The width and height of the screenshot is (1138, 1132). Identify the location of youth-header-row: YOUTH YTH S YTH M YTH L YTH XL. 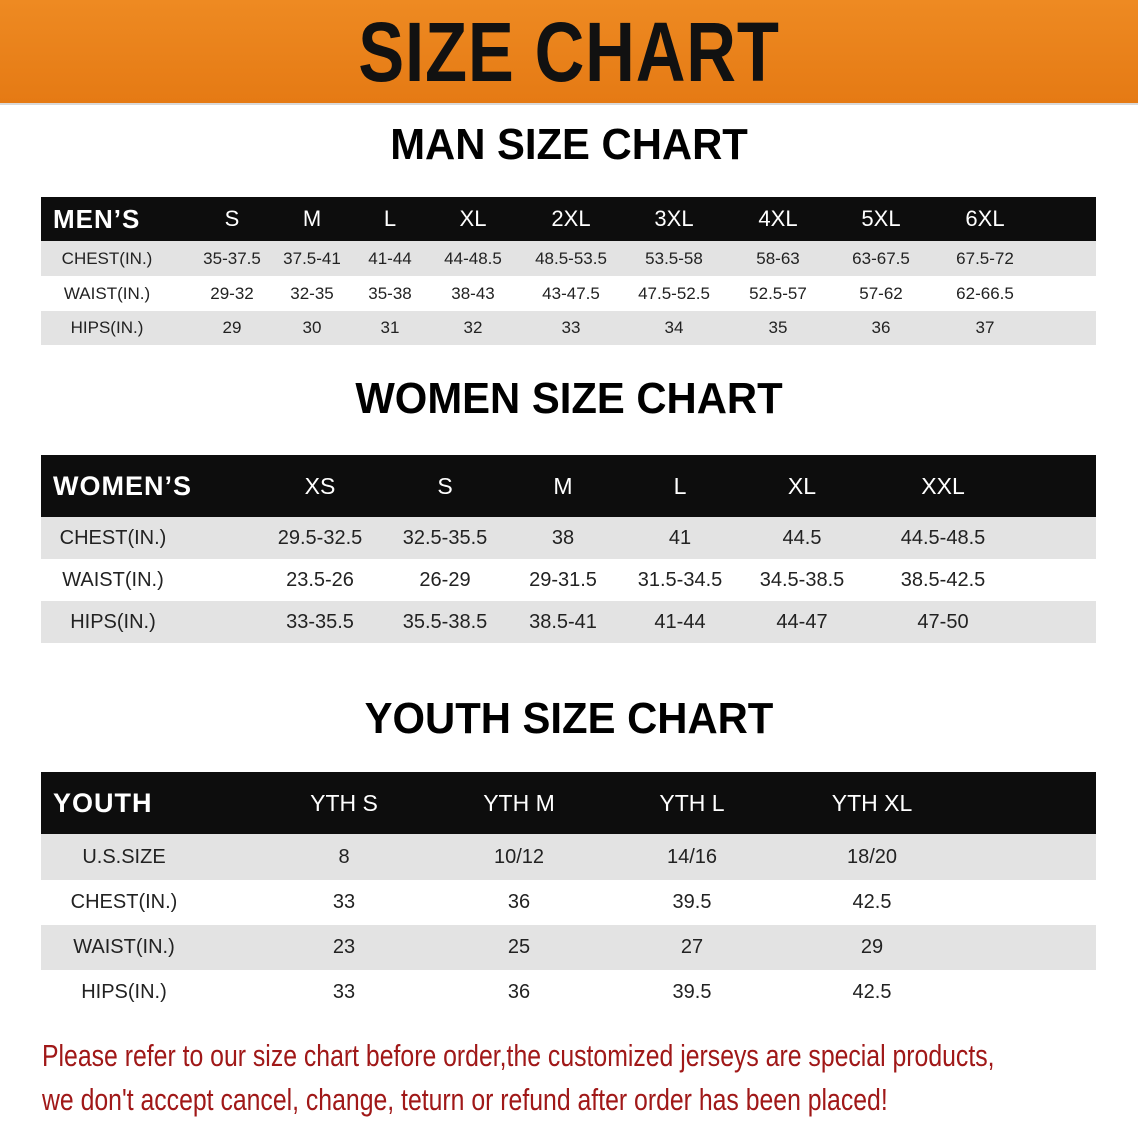
(568, 803).